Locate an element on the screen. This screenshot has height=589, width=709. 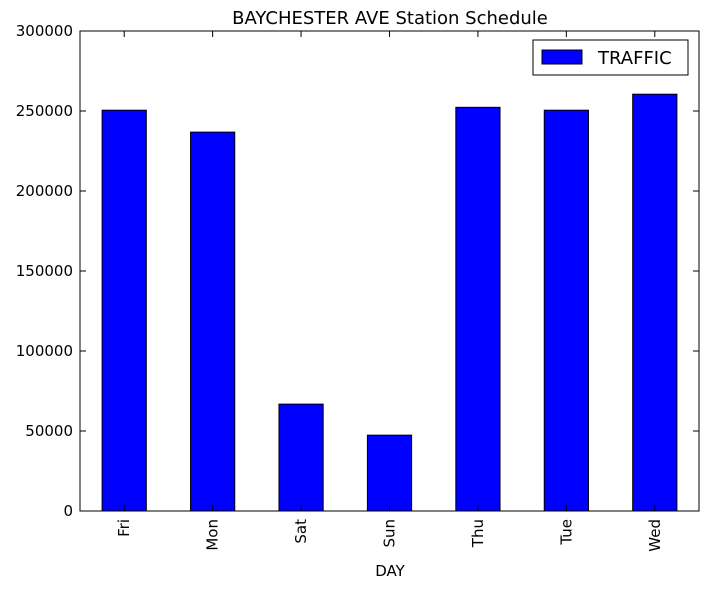
legend-swatch-traffic is located at coordinates (562, 57).